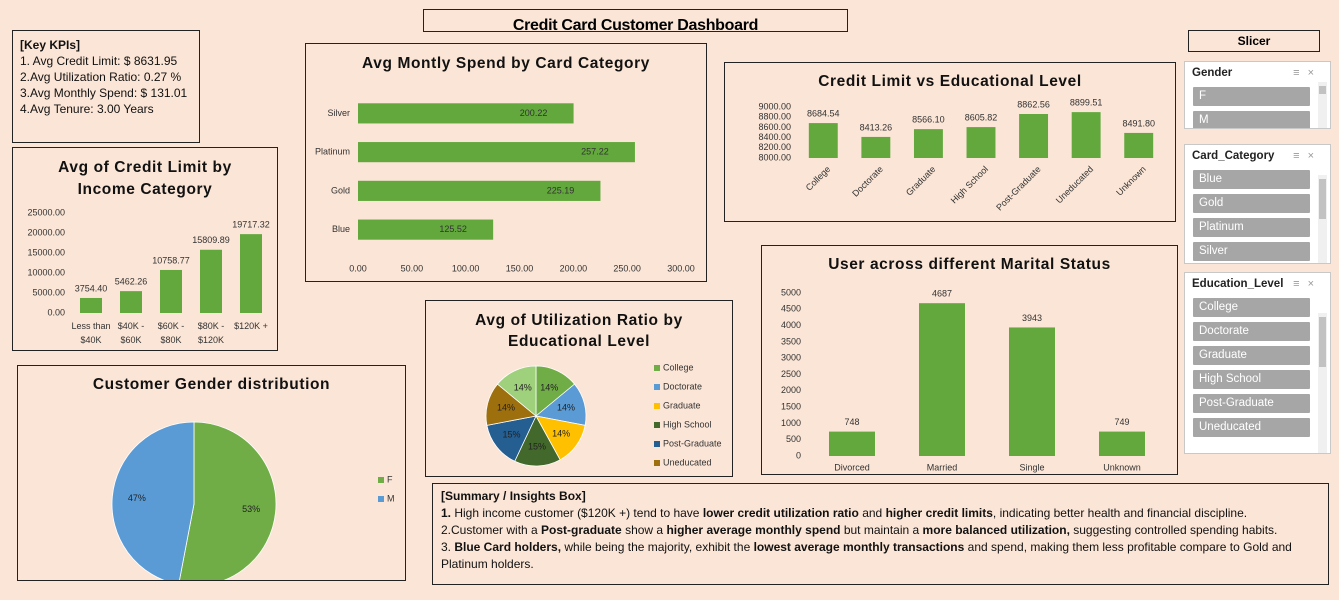 This screenshot has width=1339, height=600. Describe the element at coordinates (46, 232) in the screenshot. I see `y-tick-label: 20000.00` at that location.